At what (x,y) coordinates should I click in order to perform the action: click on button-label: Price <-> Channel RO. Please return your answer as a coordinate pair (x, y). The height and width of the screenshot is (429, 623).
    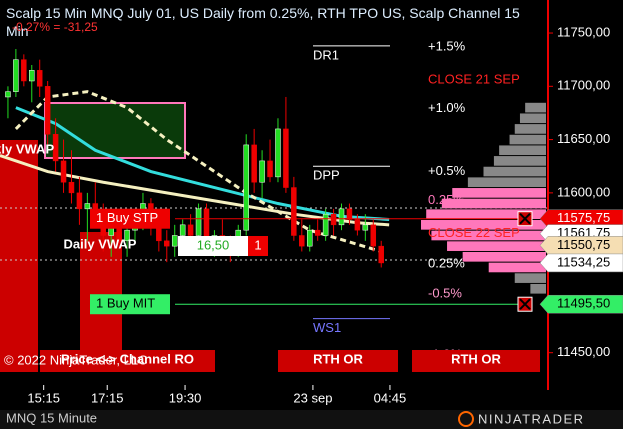
    Looking at the image, I should click on (127, 358).